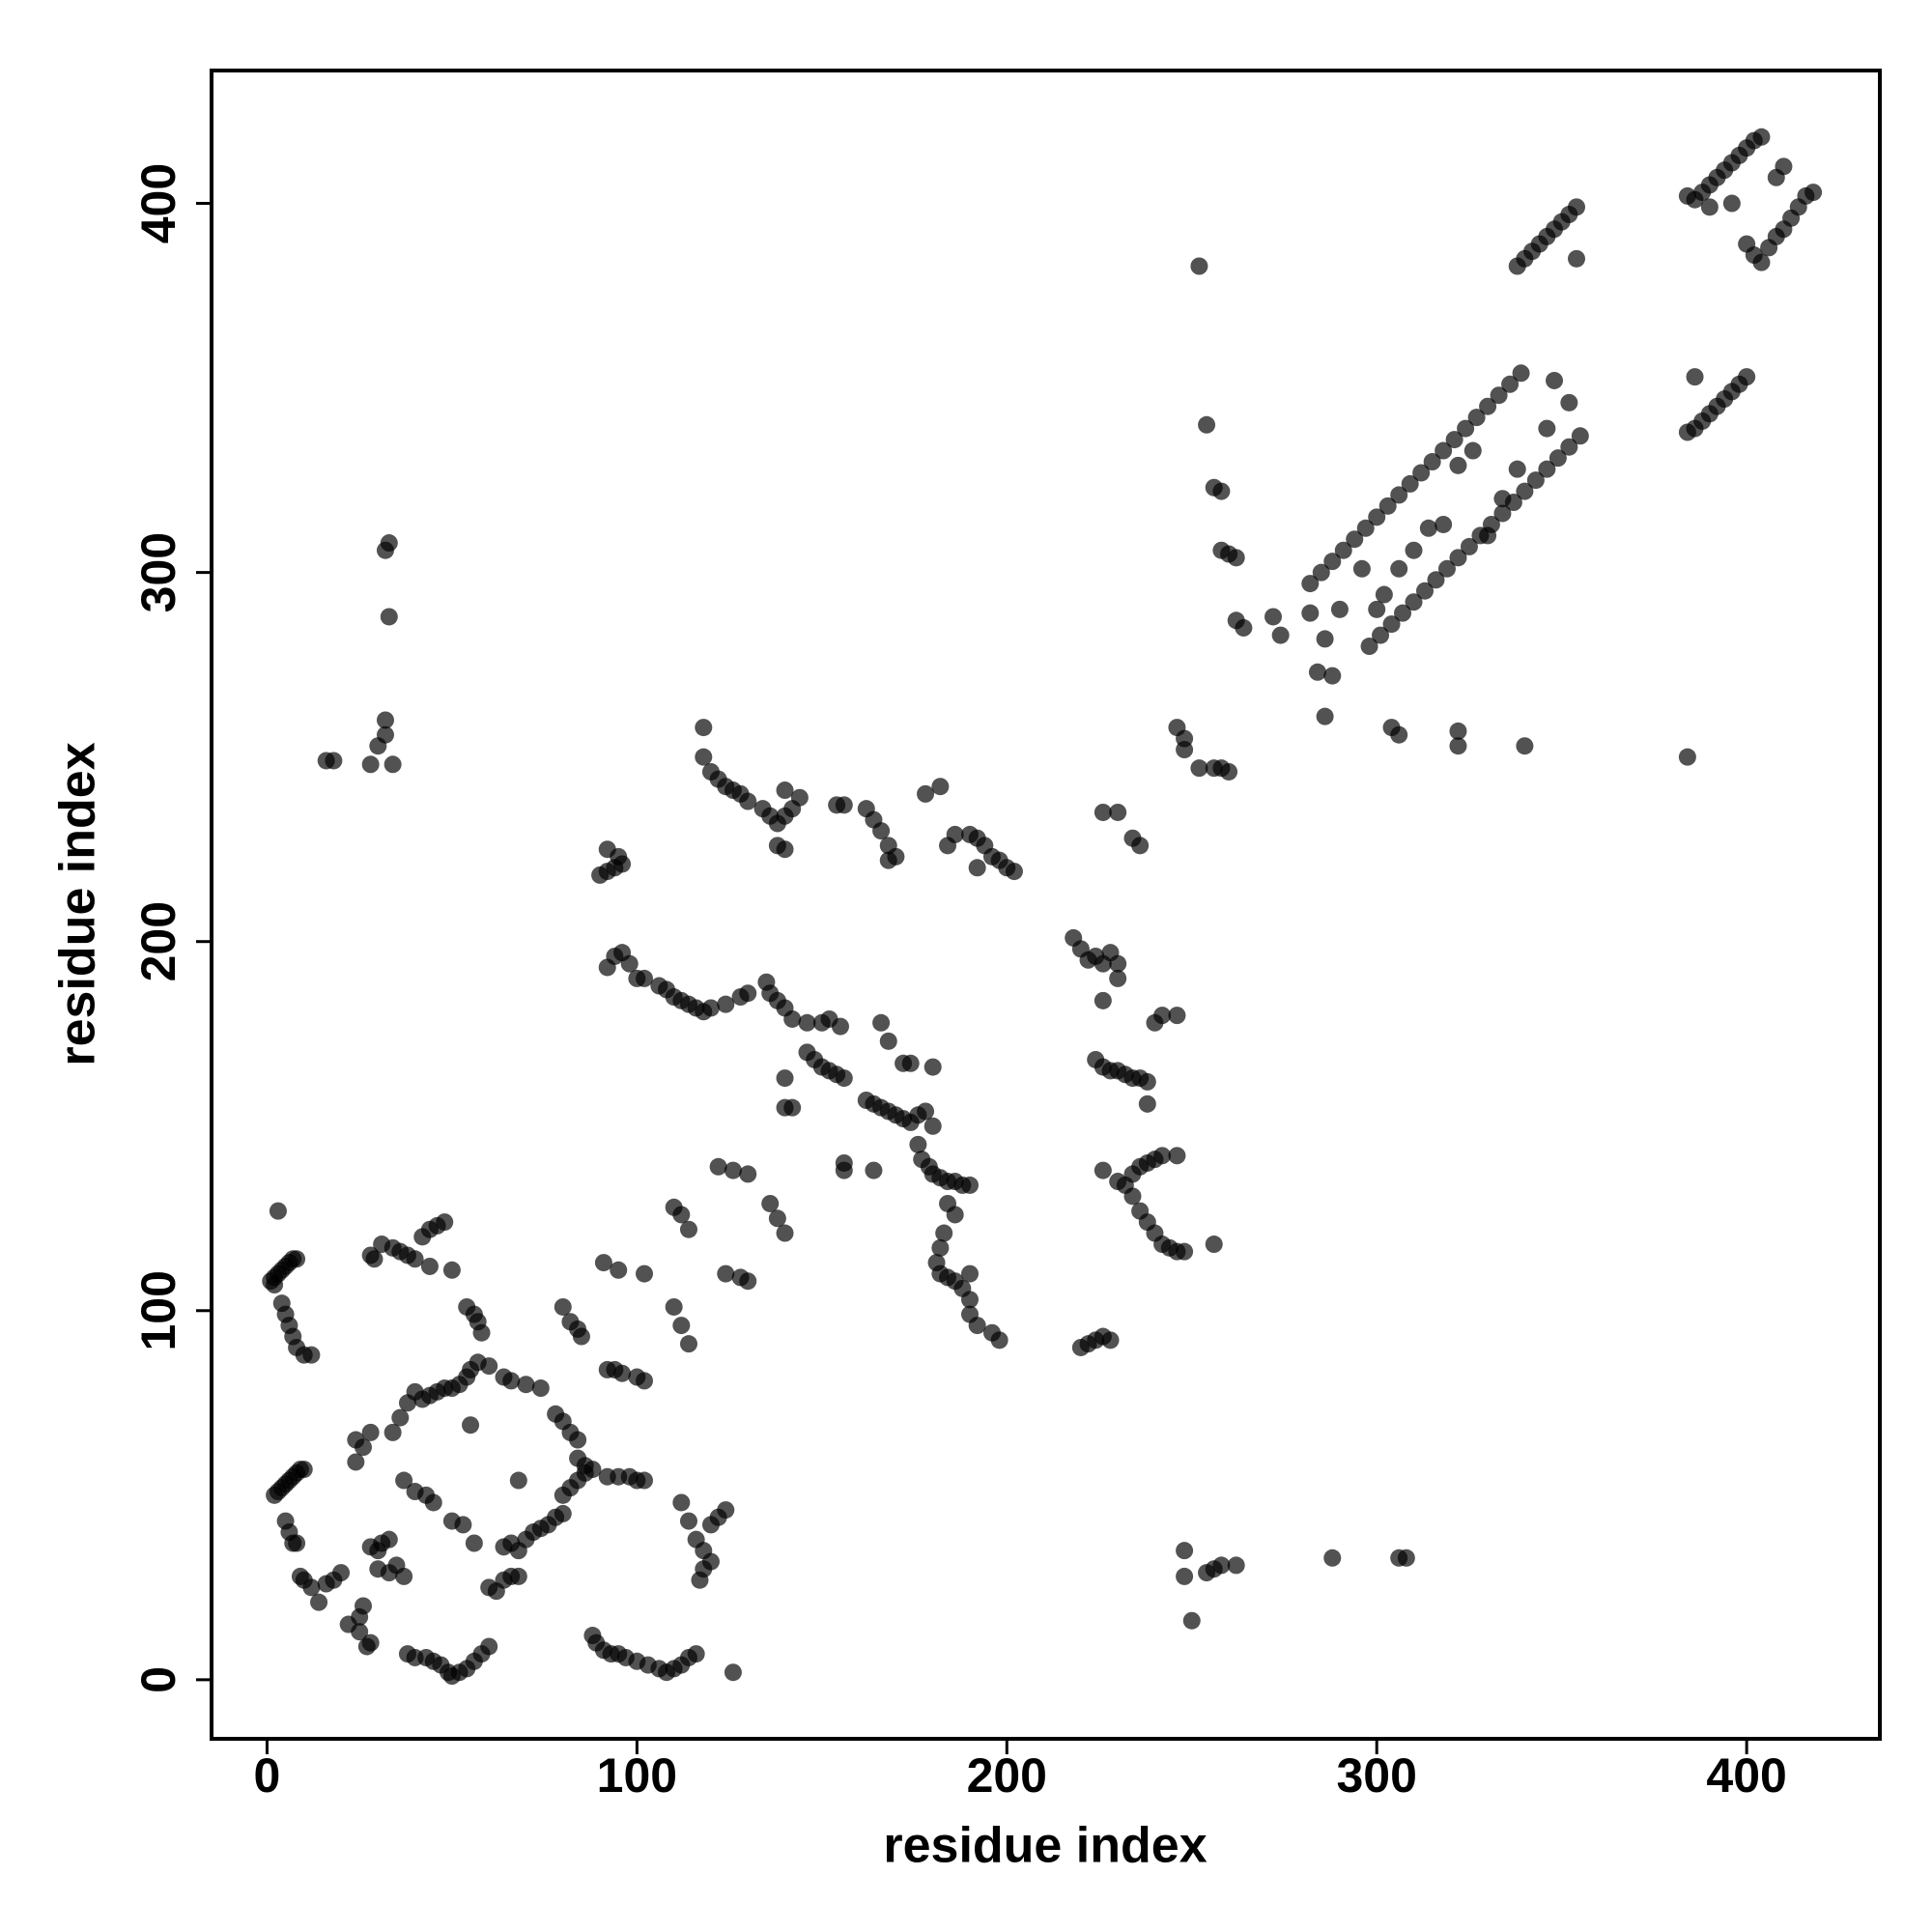 This screenshot has width=1932, height=1932. I want to click on x-tick-label: 400, so click(1746, 1775).